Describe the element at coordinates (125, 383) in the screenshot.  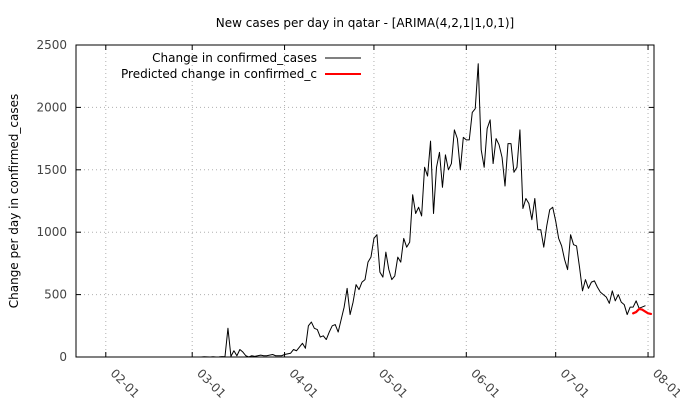
I see `x-tick-label: 02-01` at that location.